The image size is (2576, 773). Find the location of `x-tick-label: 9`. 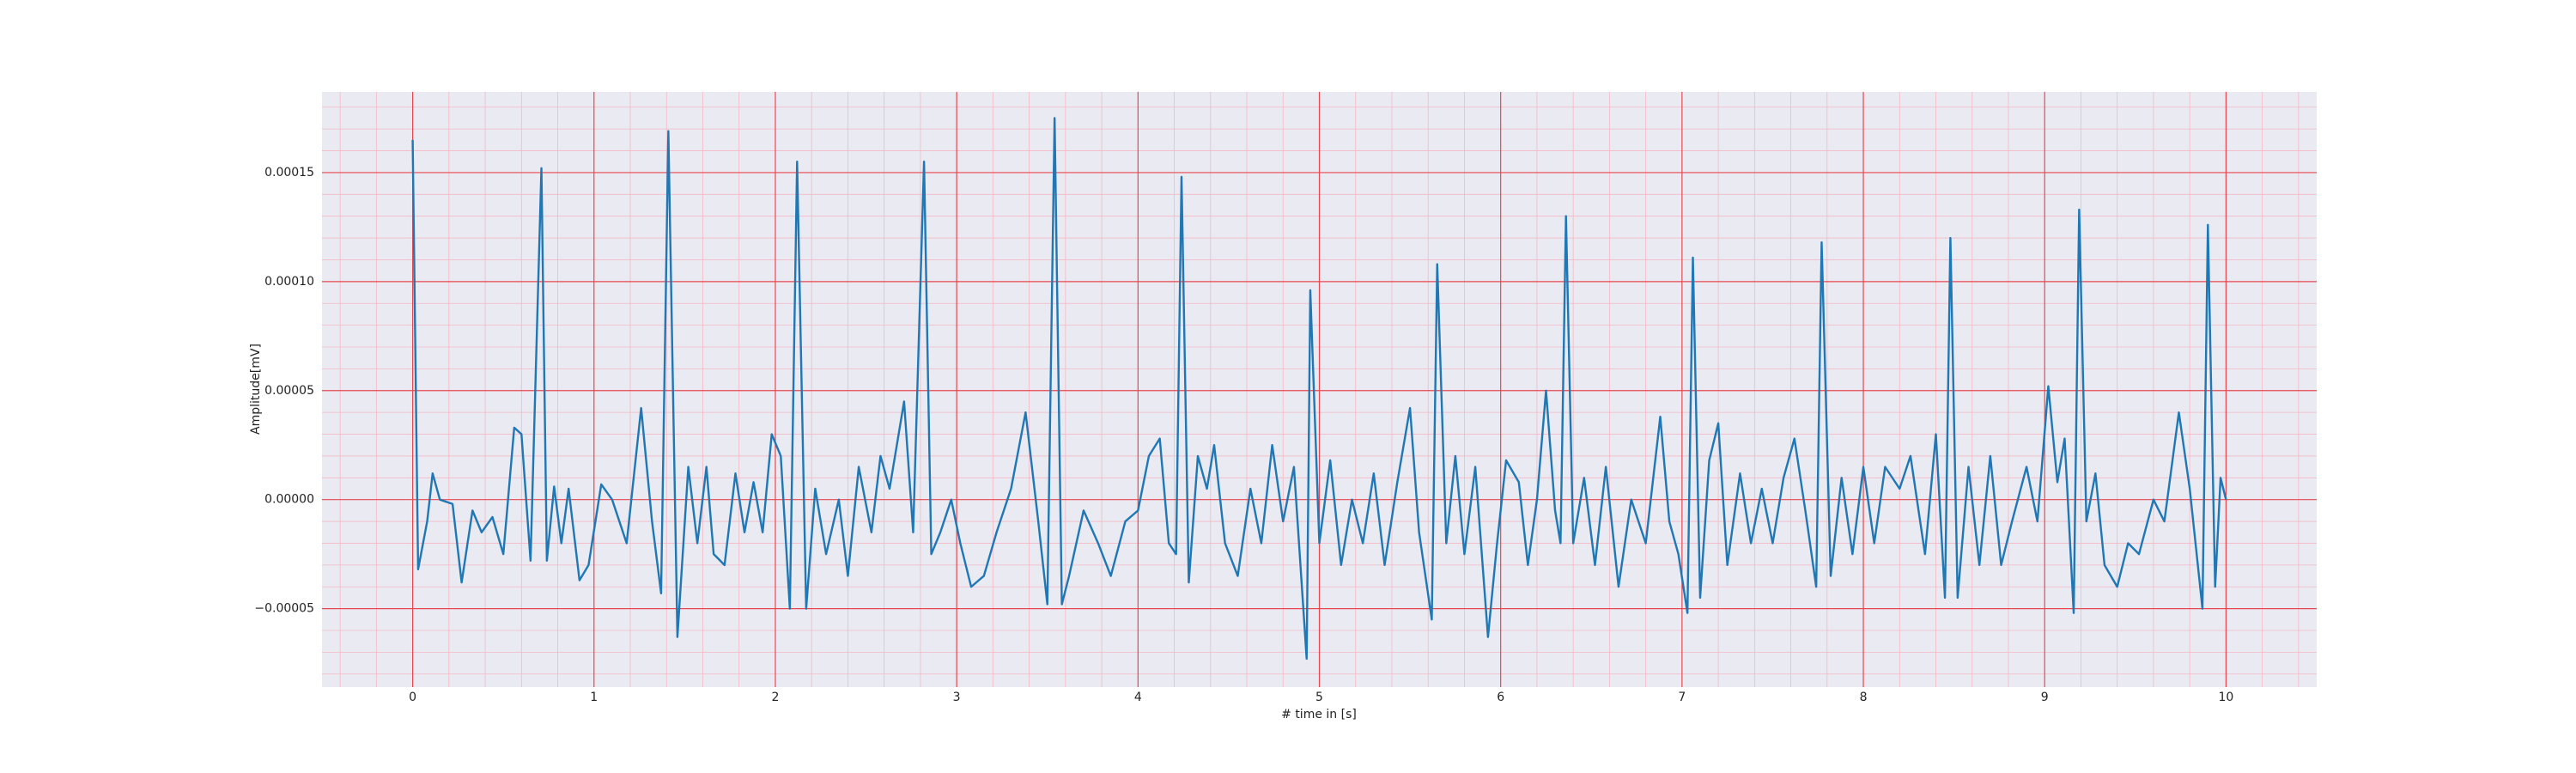

x-tick-label: 9 is located at coordinates (2045, 697).